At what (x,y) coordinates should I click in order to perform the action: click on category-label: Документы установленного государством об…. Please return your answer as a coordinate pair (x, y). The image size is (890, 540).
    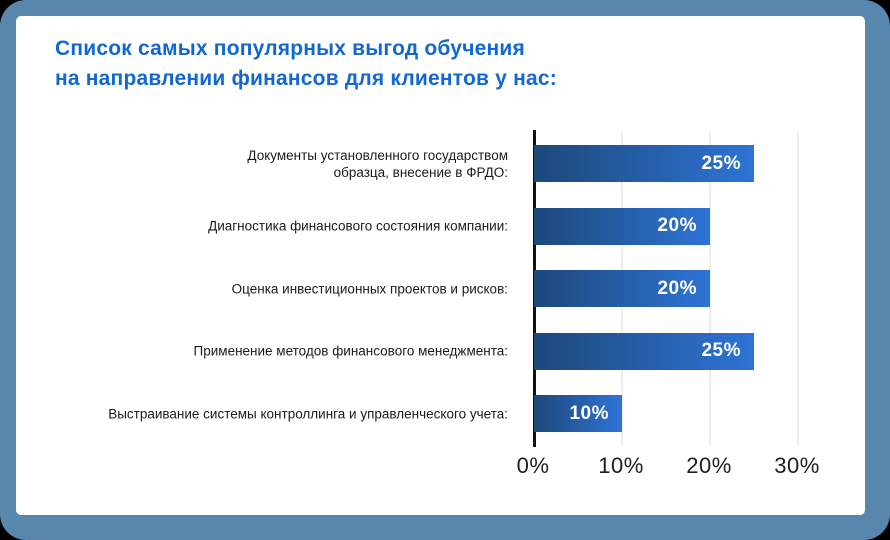
    Looking at the image, I should click on (377, 163).